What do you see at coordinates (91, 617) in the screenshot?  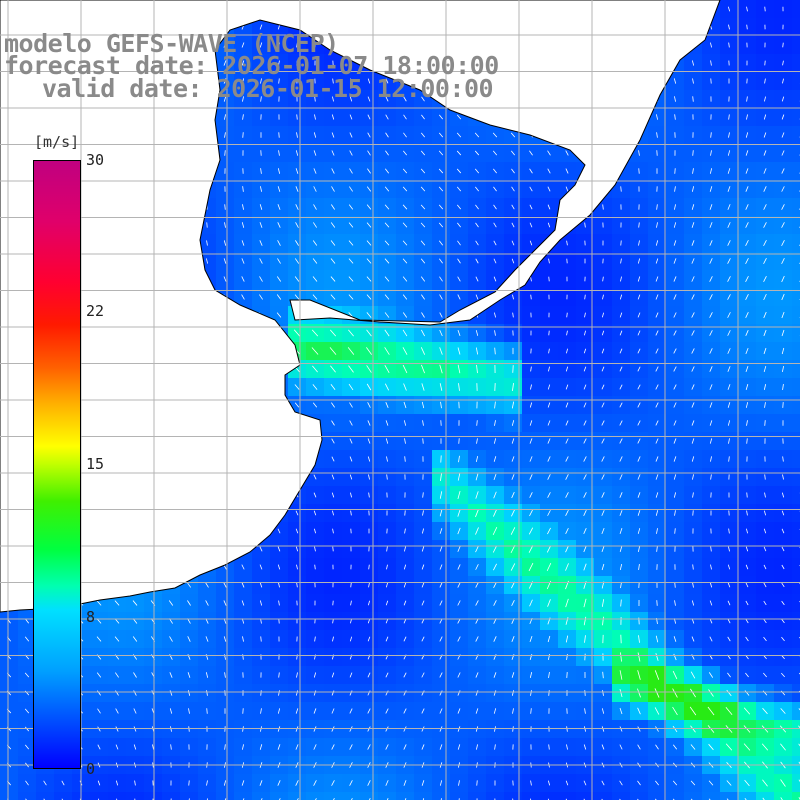 I see `colorbar-label-8: 8` at bounding box center [91, 617].